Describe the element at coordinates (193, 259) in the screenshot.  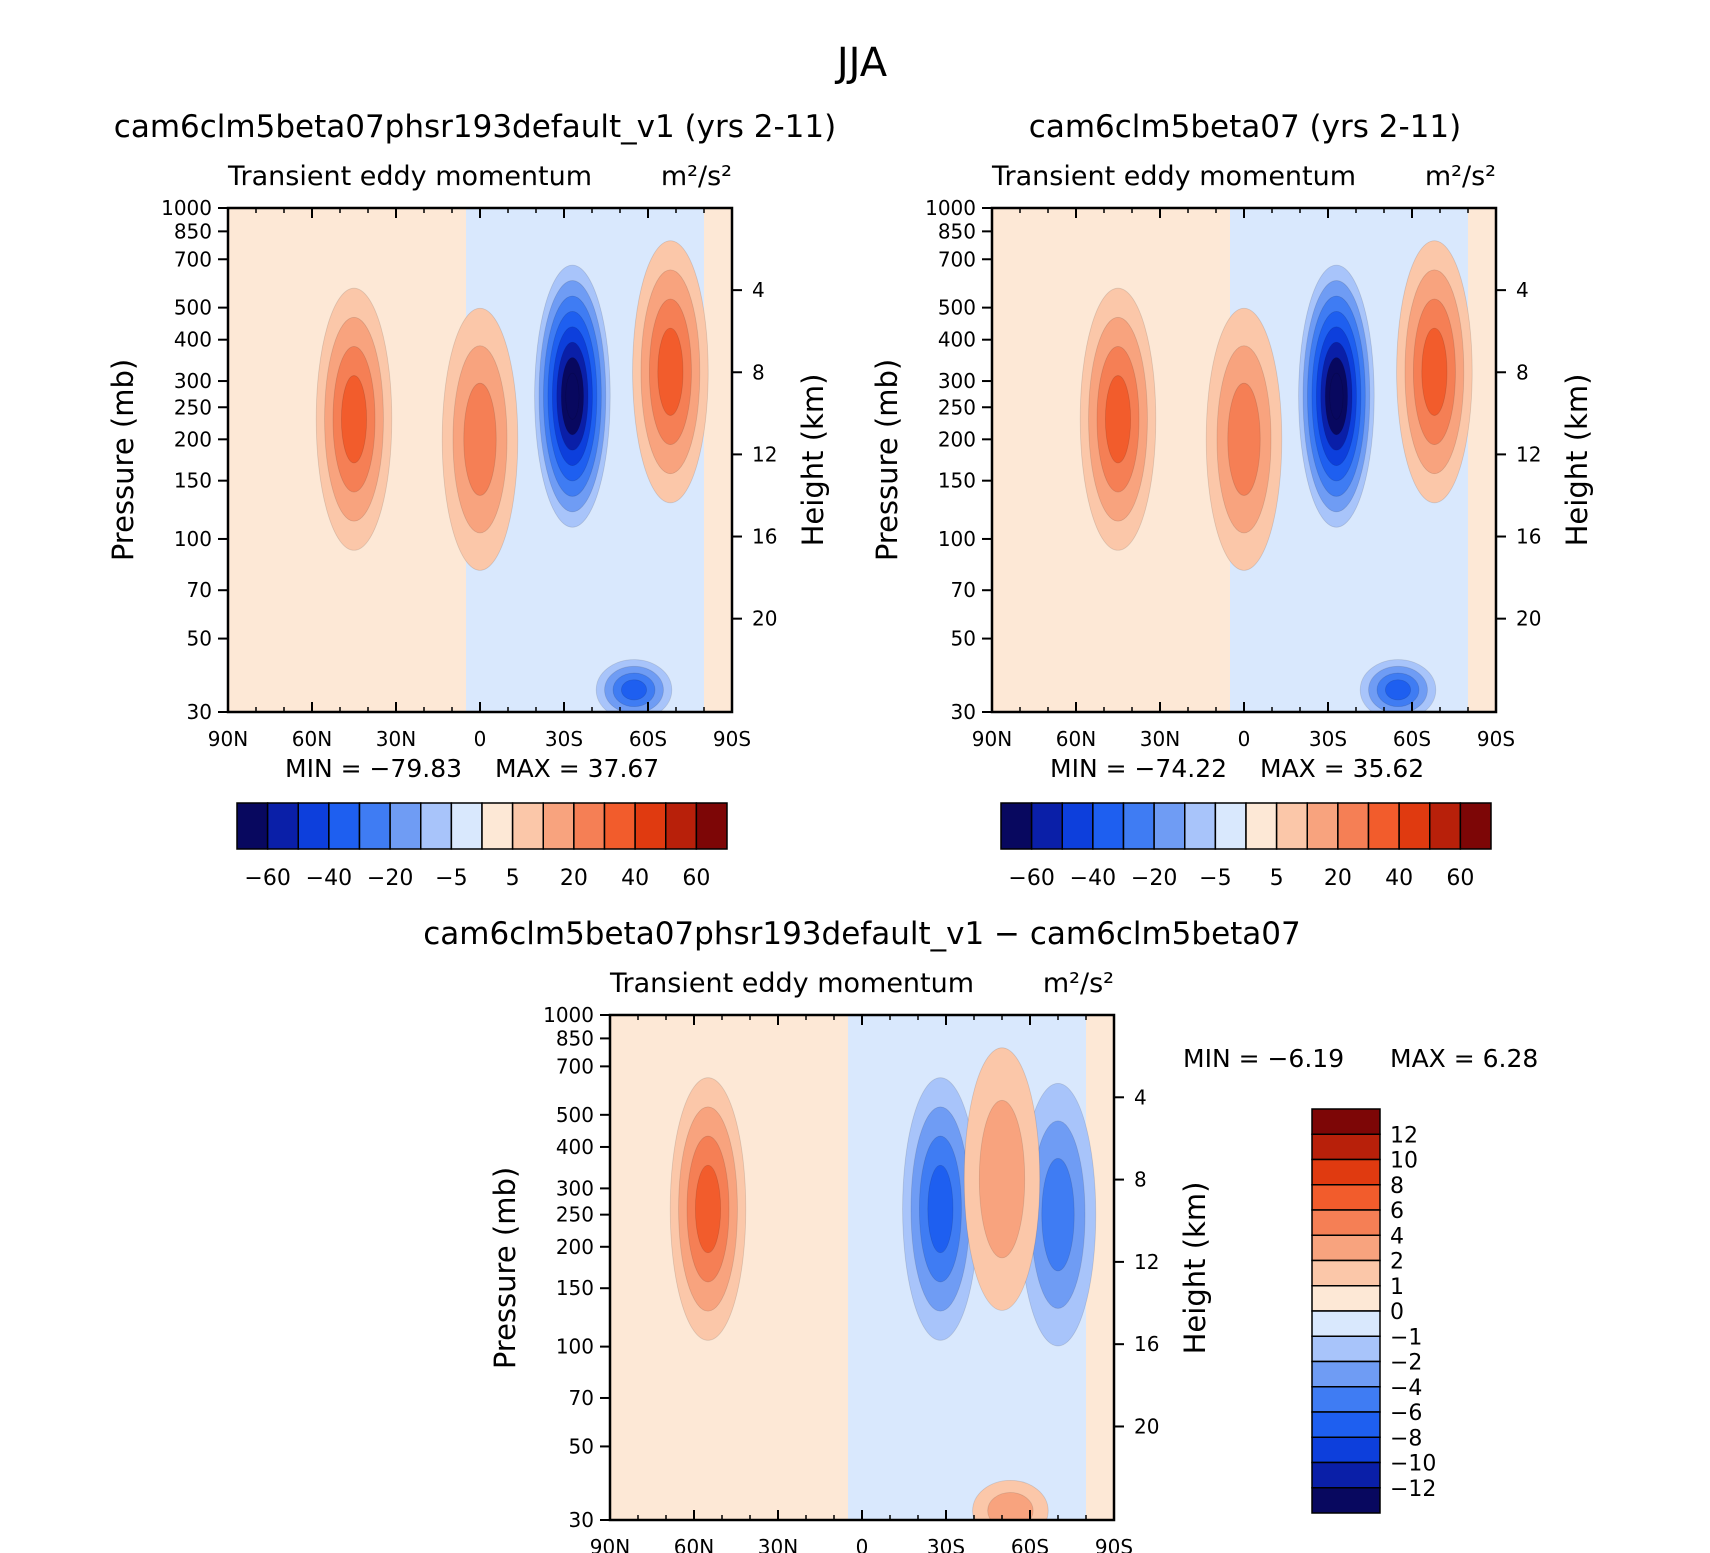
I see `y-tick-label: 700` at that location.